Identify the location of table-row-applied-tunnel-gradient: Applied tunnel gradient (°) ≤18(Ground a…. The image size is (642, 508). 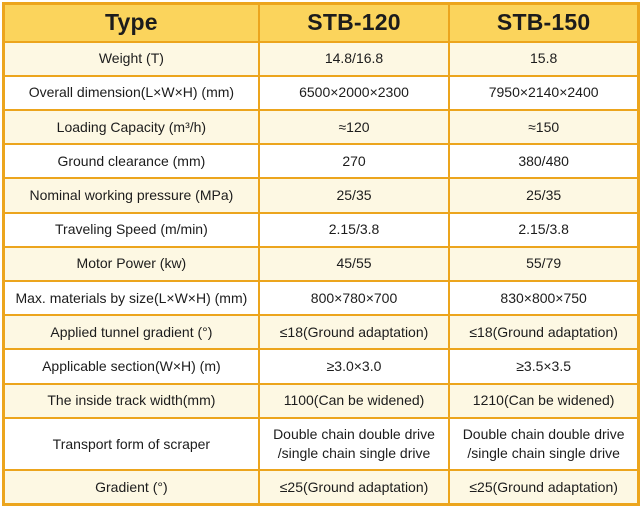
(321, 332).